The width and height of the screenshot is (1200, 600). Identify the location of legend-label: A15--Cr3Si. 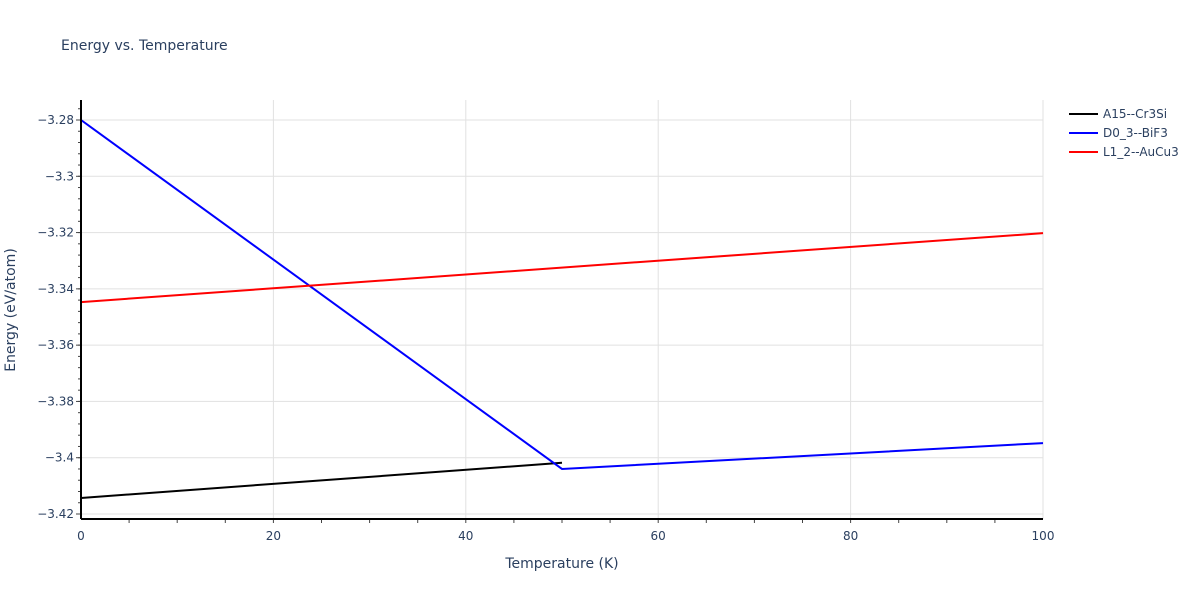
(1135, 114).